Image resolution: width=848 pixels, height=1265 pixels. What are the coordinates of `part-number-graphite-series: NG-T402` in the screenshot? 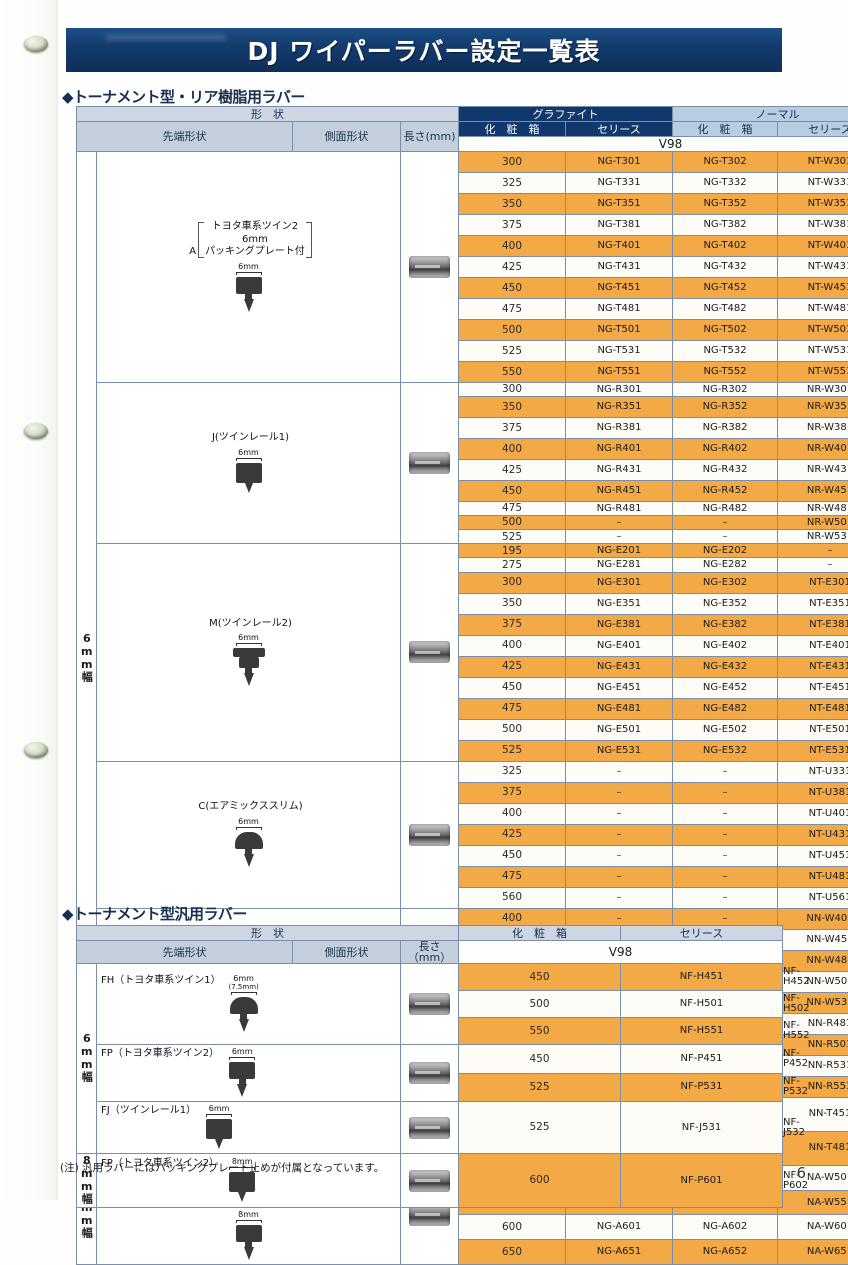 It's located at (725, 246).